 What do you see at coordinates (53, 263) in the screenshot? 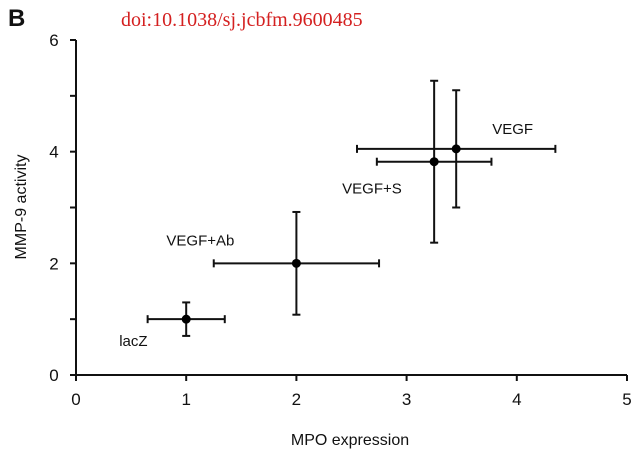
I see `y-tick-label: 2` at bounding box center [53, 263].